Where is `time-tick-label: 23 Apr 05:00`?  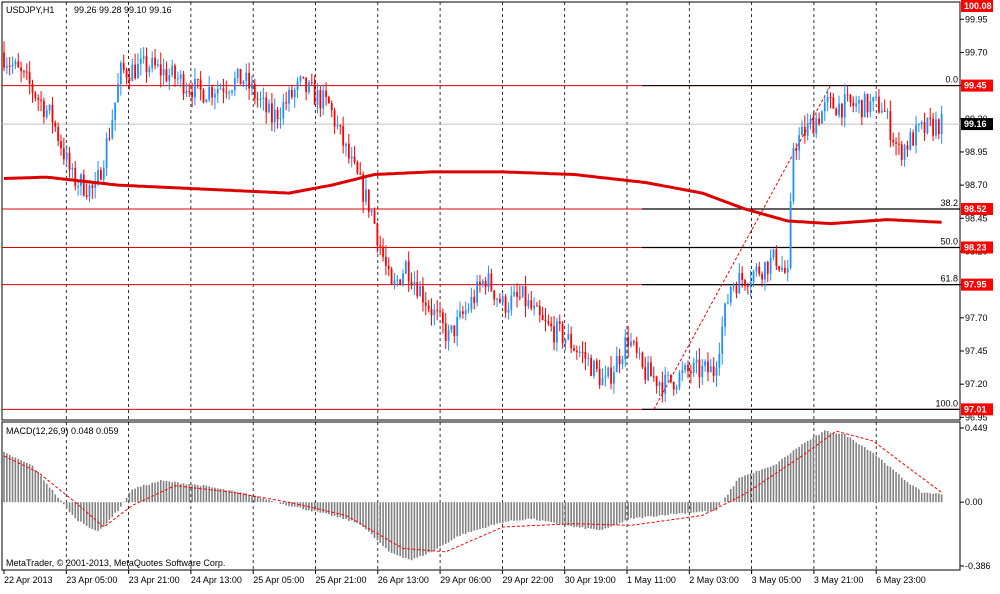
time-tick-label: 23 Apr 05:00 is located at coordinates (91, 580).